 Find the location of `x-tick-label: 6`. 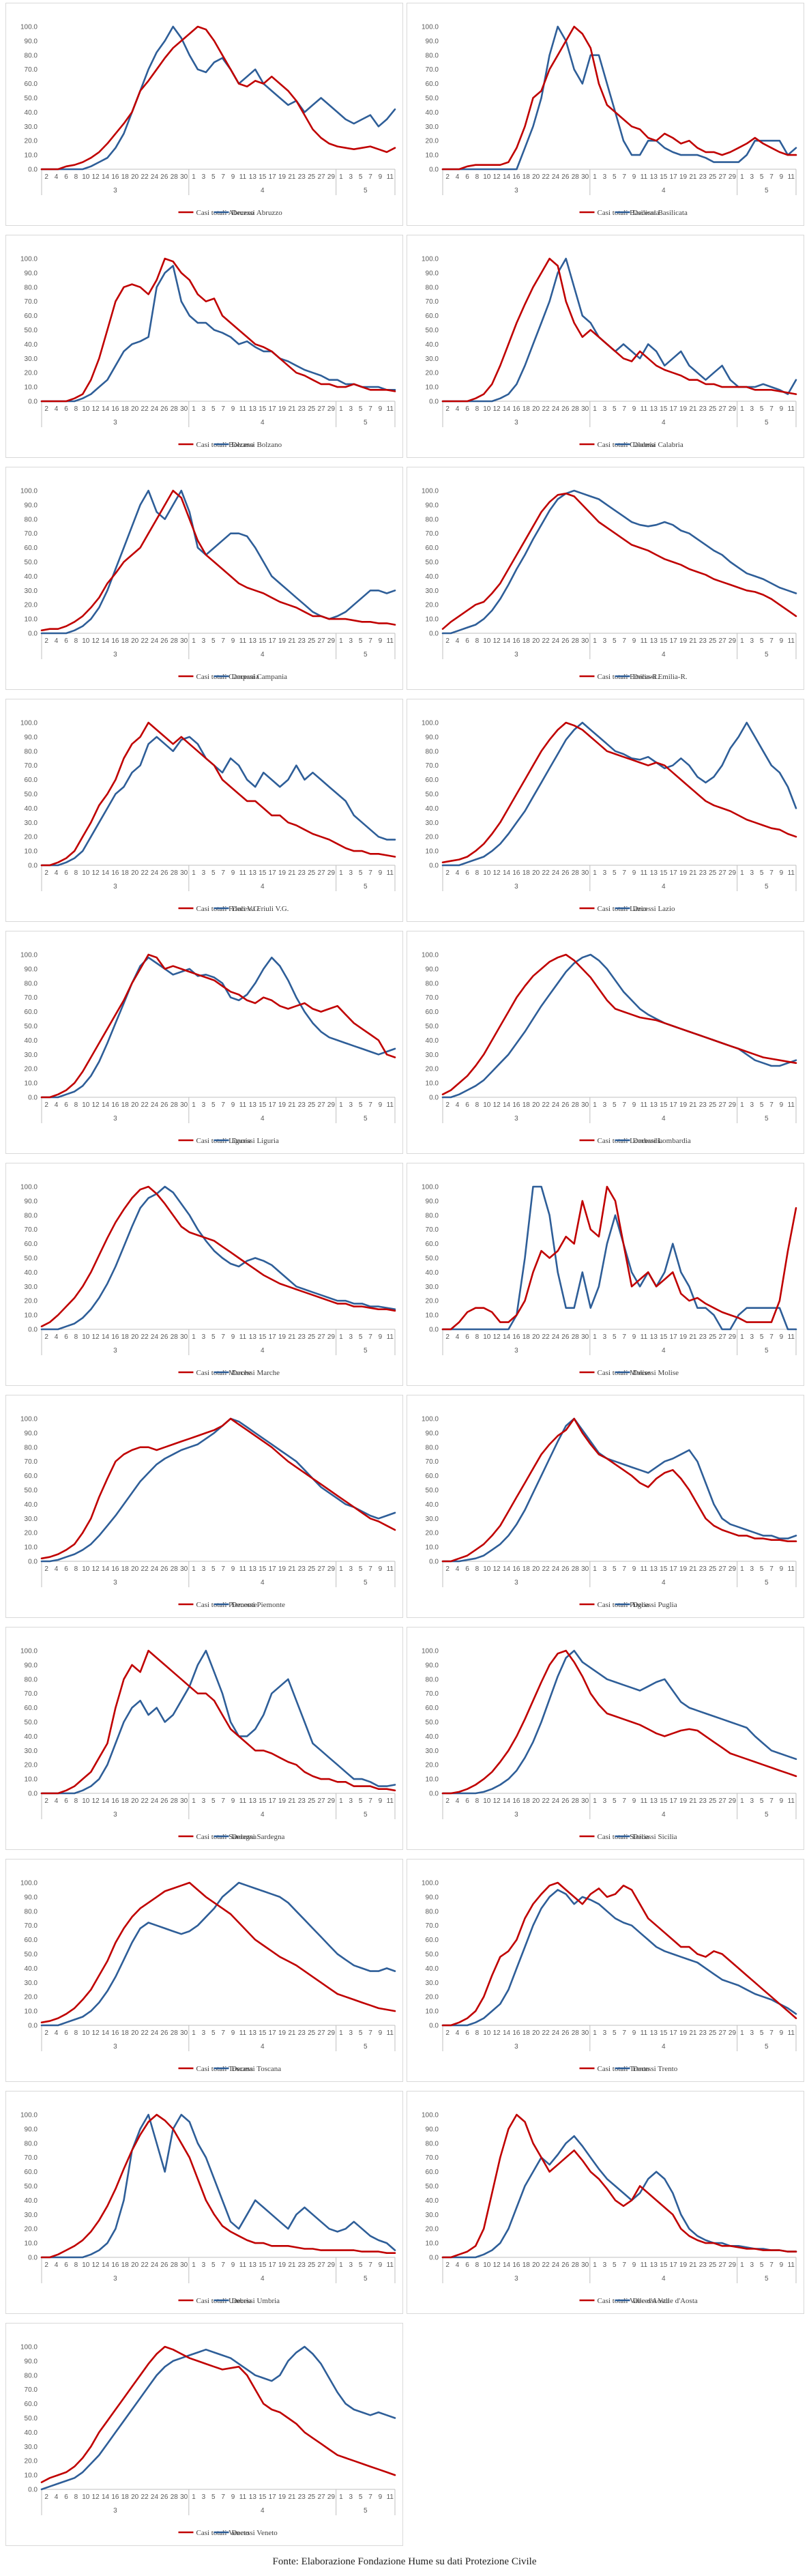

x-tick-label: 6 is located at coordinates (467, 2033).